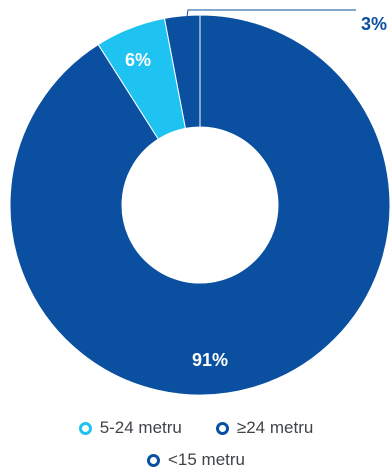  I want to click on legend-label-under-15: <15 metru, so click(206, 459).